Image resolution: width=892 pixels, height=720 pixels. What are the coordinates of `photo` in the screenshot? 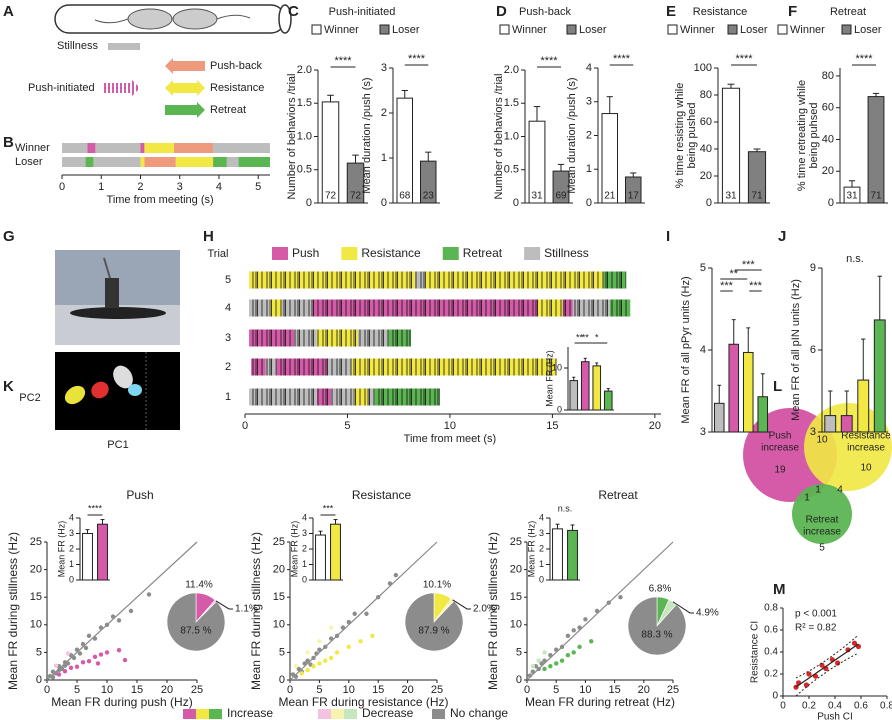 It's located at (117, 297).